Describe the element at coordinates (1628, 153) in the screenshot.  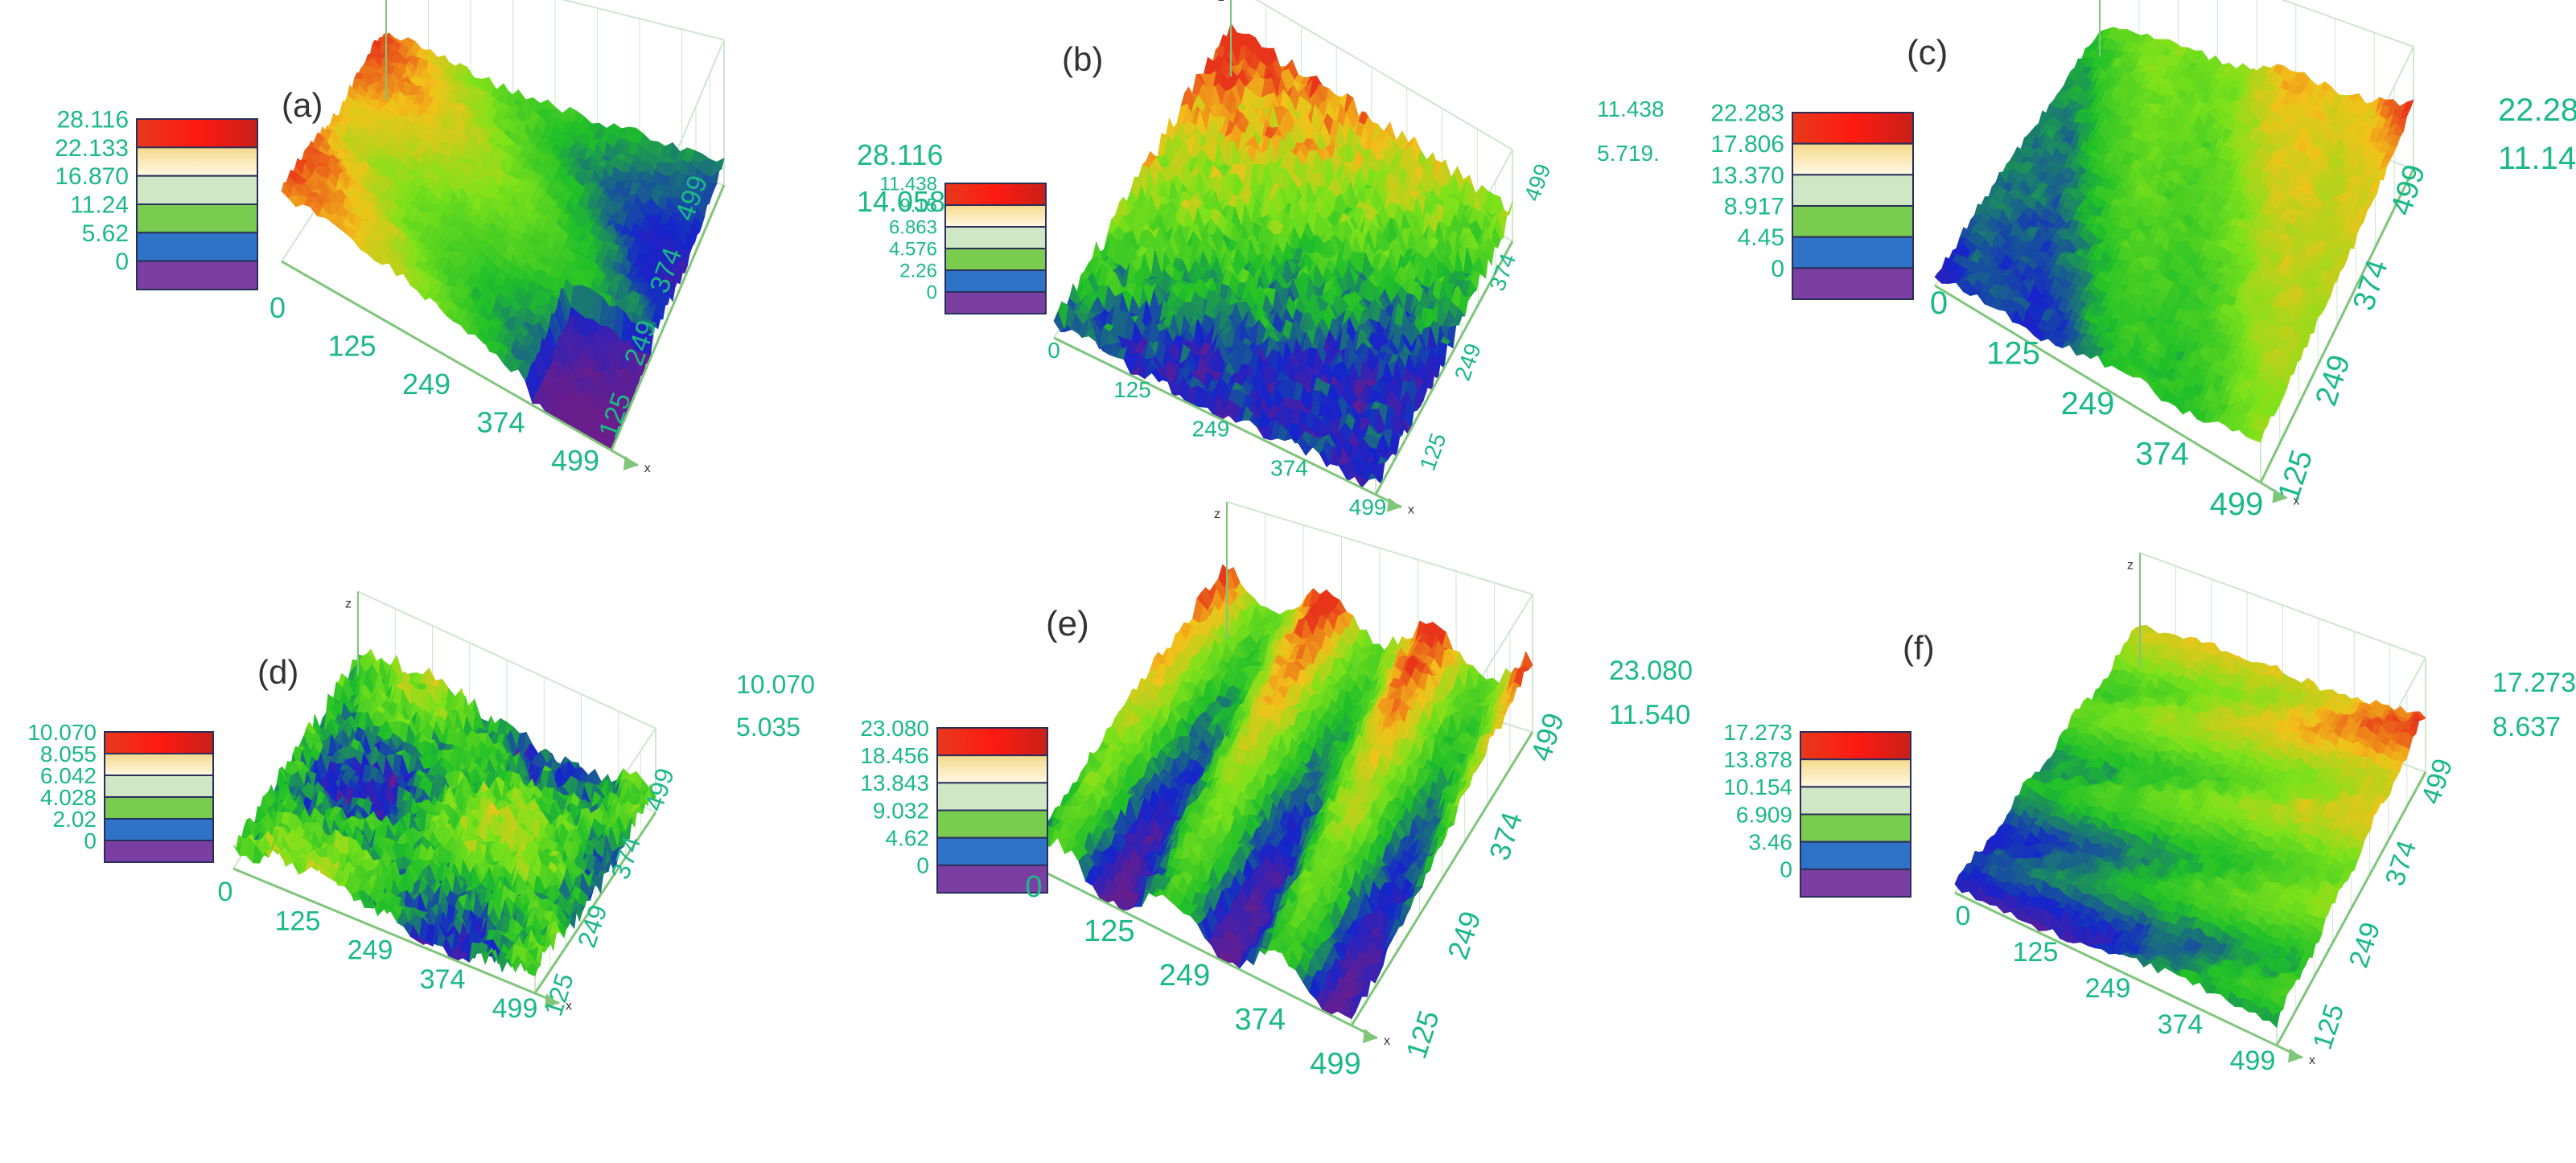
I see `z-max-label: 5.719.` at that location.